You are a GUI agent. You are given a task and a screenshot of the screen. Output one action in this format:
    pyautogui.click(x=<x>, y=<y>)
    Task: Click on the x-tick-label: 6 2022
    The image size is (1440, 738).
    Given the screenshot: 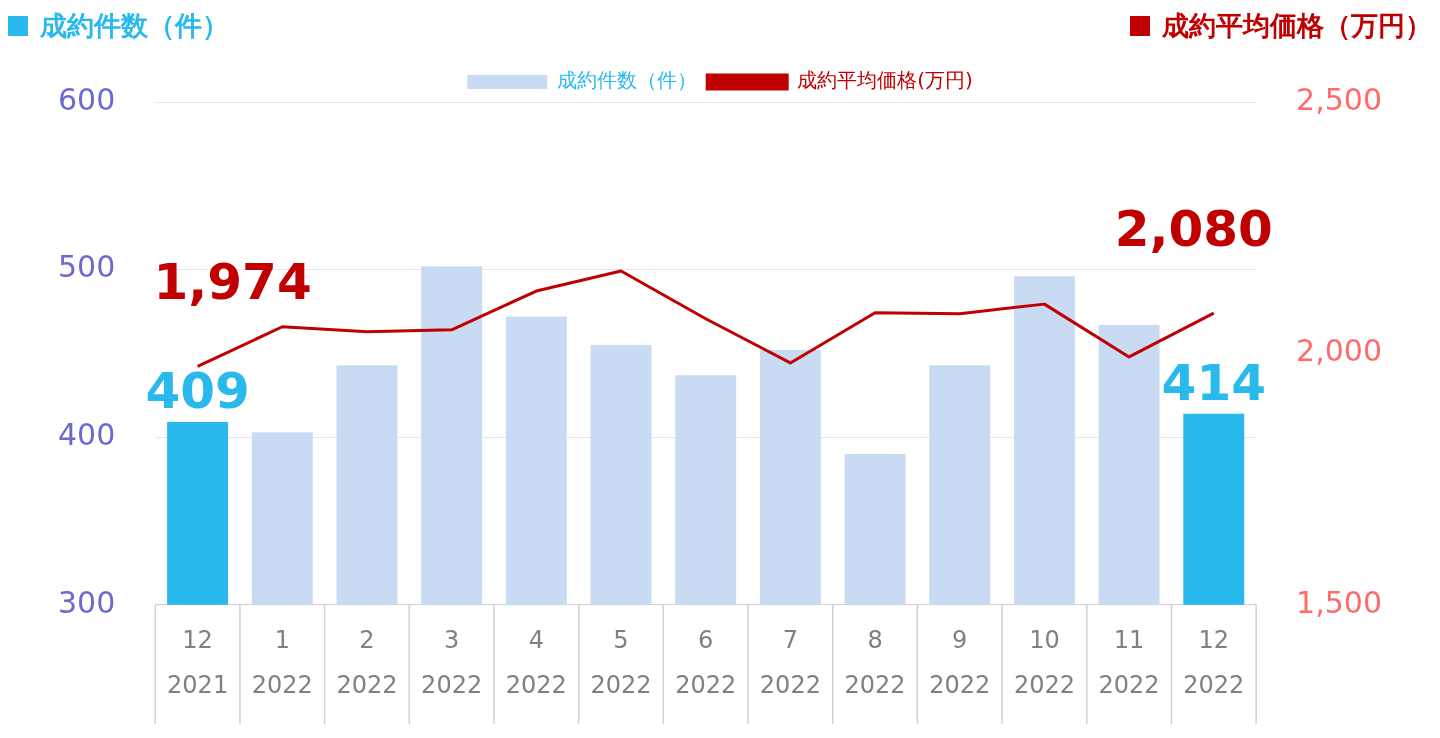 What is the action you would take?
    pyautogui.click(x=706, y=662)
    